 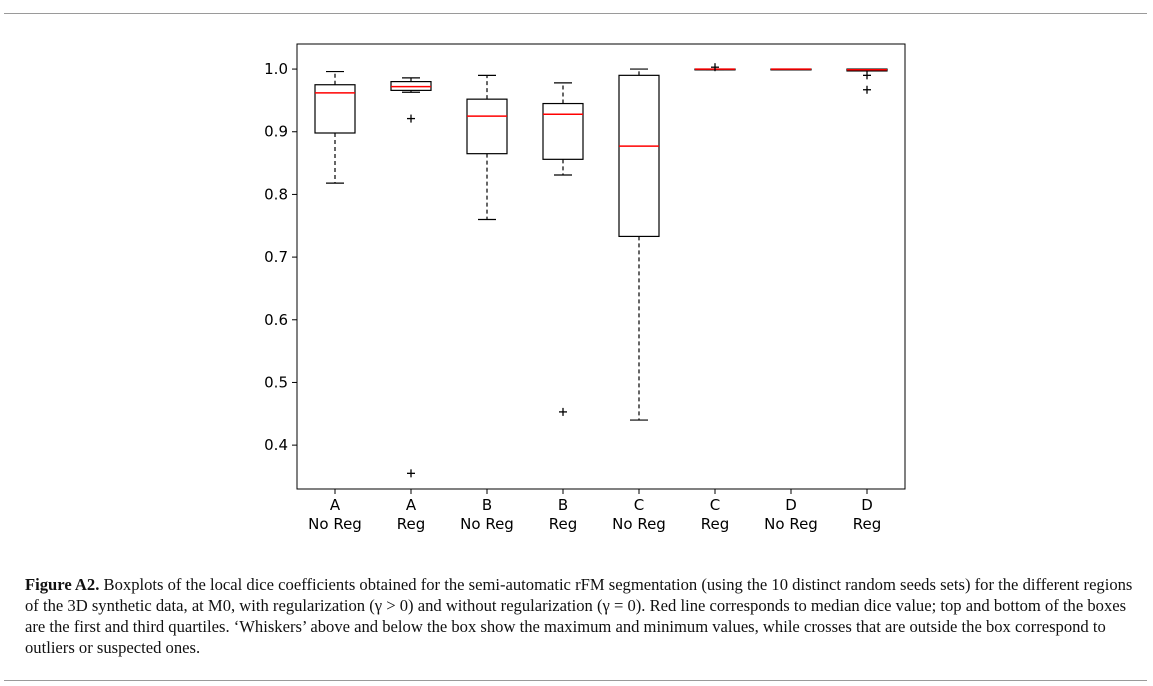 What do you see at coordinates (276, 132) in the screenshot?
I see `y-tick-label: 0.9` at bounding box center [276, 132].